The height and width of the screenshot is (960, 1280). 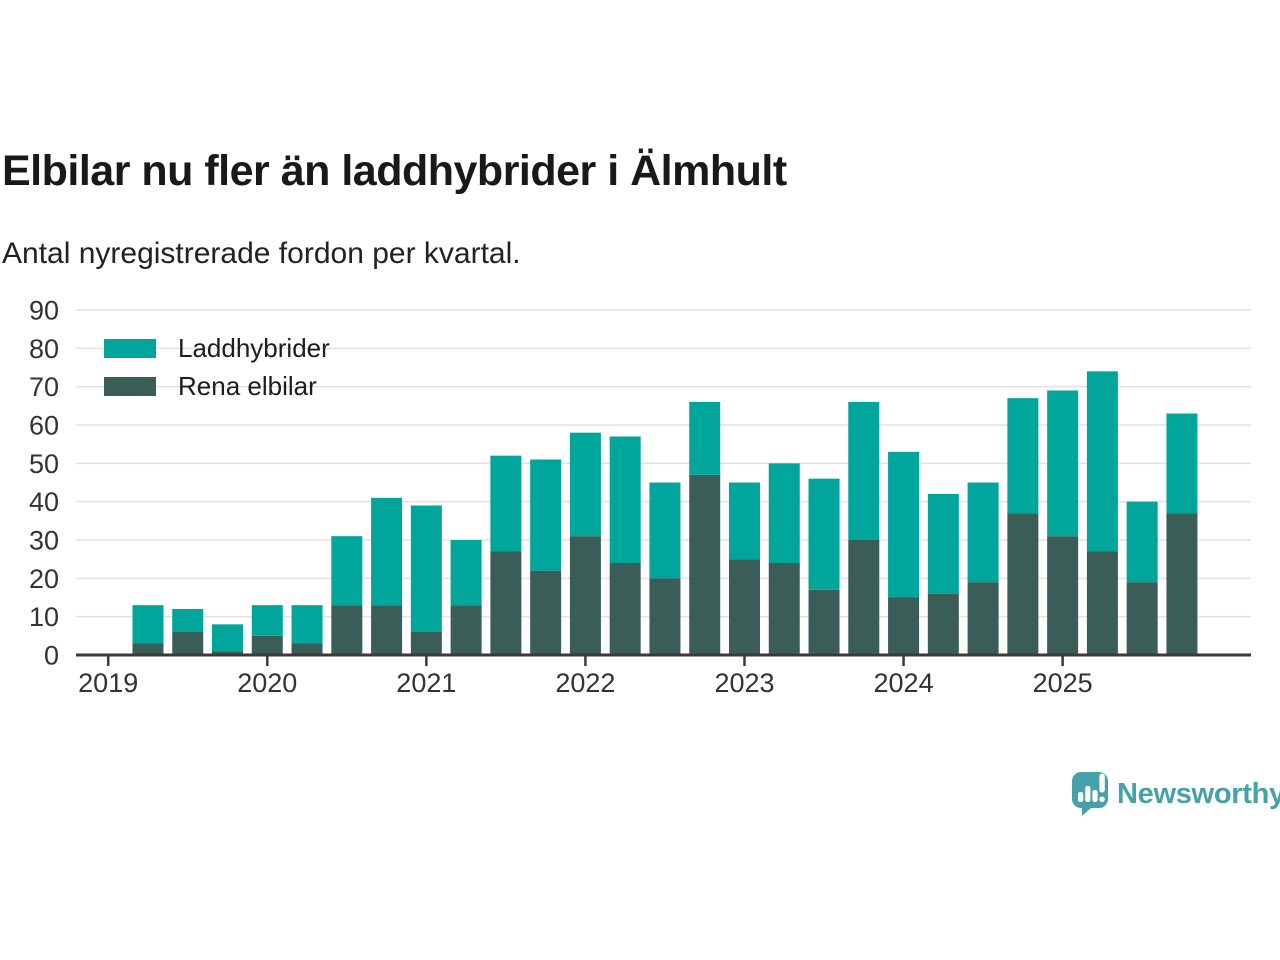 What do you see at coordinates (188, 643) in the screenshot?
I see `bar-2019-q3-rena-elbilar` at bounding box center [188, 643].